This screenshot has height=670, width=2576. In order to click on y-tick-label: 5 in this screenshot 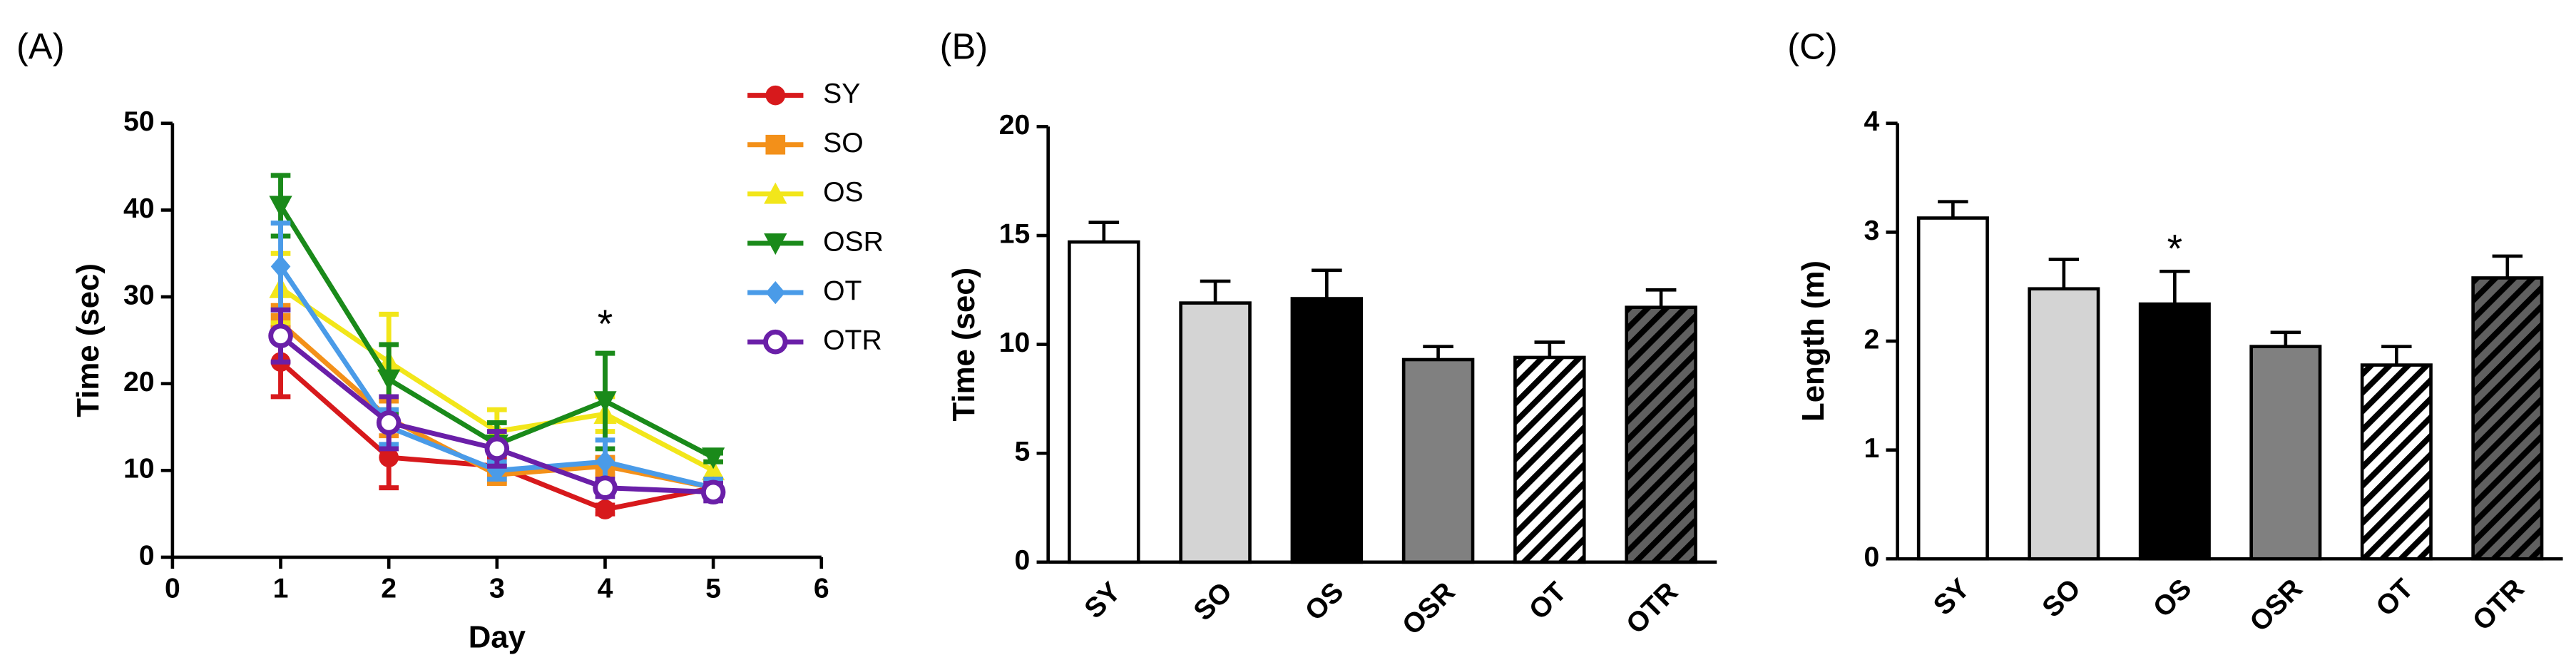, I will do `click(1023, 452)`.